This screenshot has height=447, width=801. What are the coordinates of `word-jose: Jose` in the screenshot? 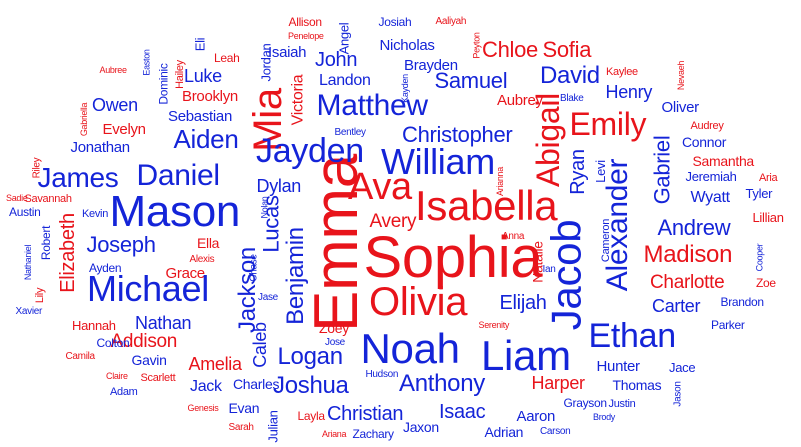 It's located at (335, 342).